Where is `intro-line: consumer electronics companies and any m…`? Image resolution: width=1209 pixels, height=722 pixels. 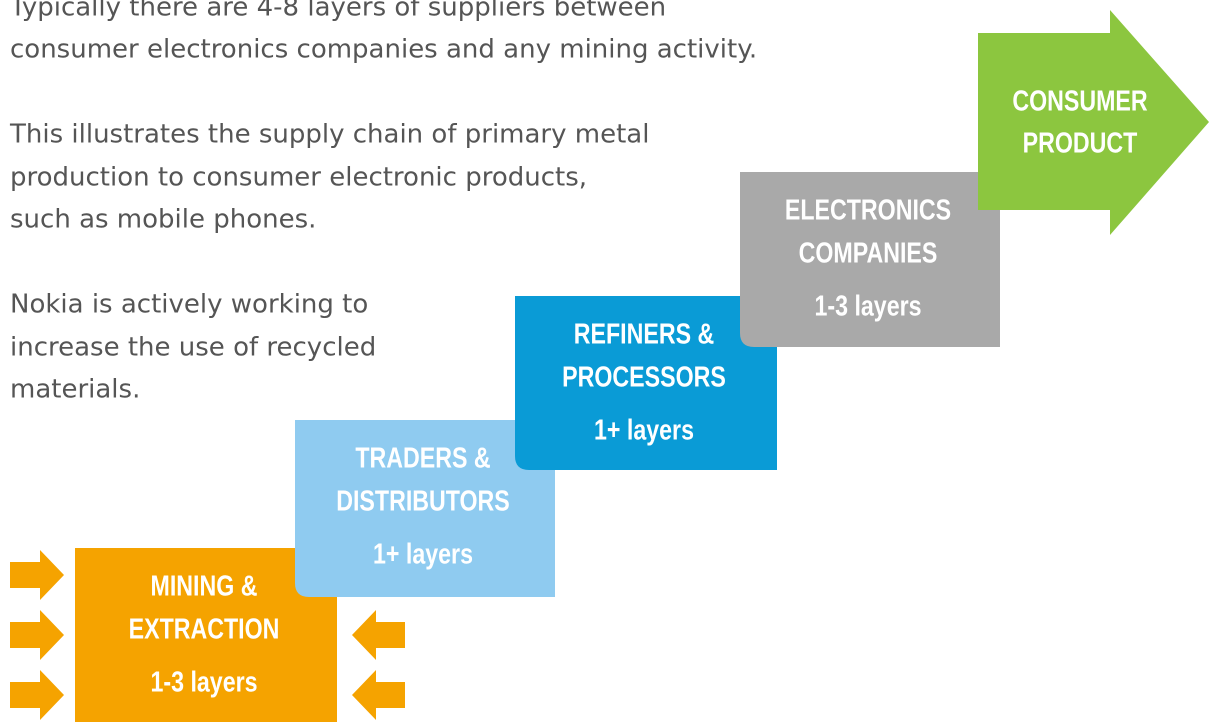 intro-line: consumer electronics companies and any m… is located at coordinates (383, 50).